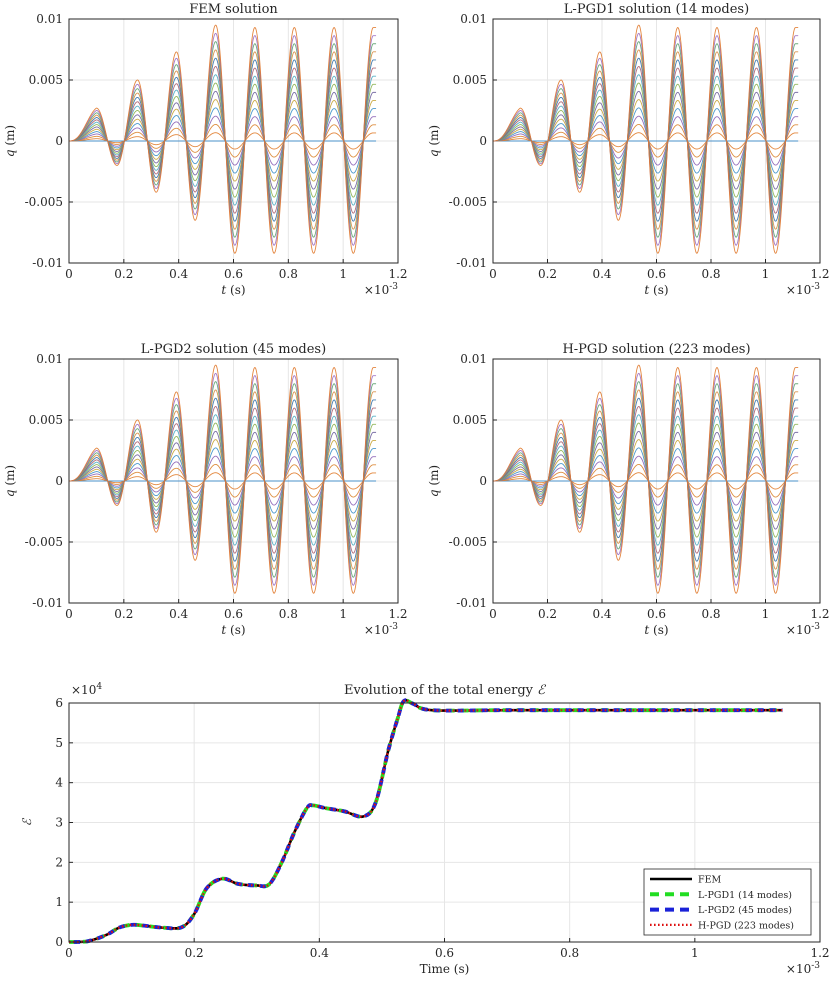 The height and width of the screenshot is (983, 830). What do you see at coordinates (343, 274) in the screenshot?
I see `chart-fem-xtick-label-5: 1` at bounding box center [343, 274].